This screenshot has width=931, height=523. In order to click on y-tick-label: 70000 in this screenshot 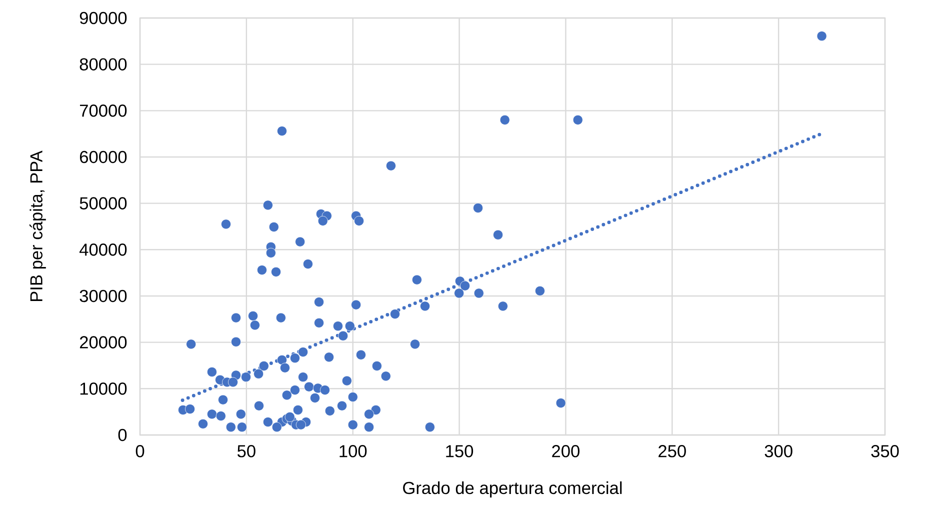, I will do `click(103, 110)`.